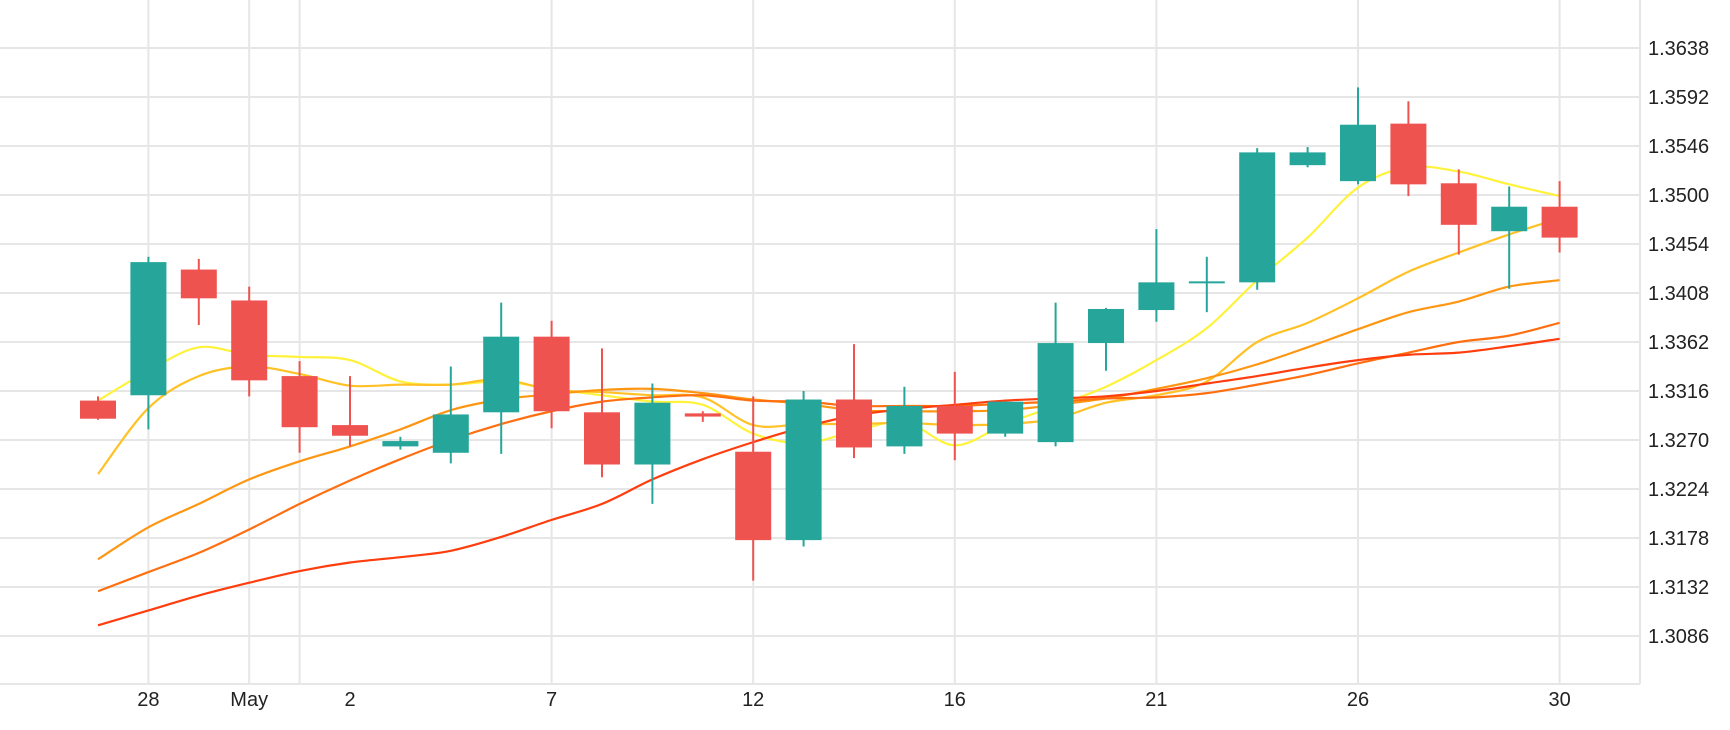  I want to click on y-tick-label: 1.3270, so click(1678, 441).